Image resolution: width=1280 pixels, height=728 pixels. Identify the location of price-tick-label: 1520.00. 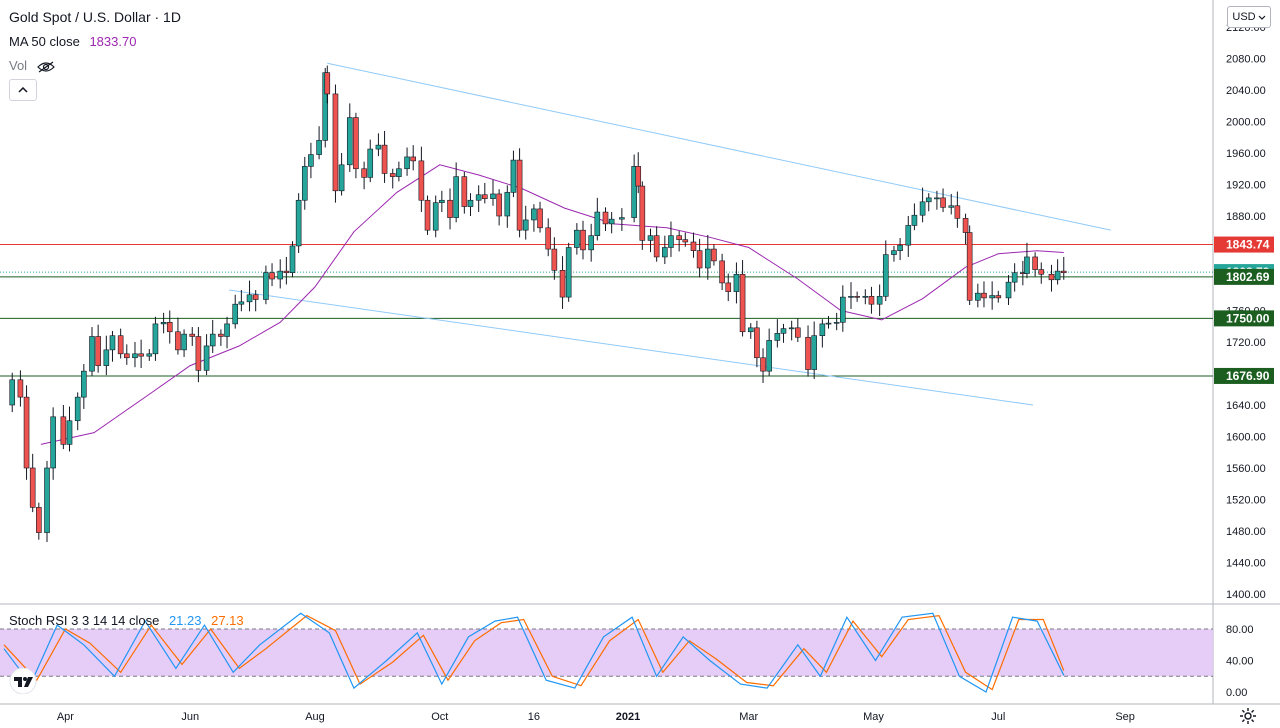
(1246, 501).